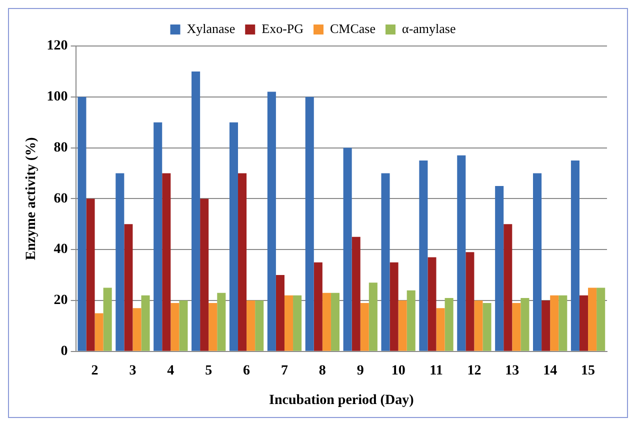 The height and width of the screenshot is (428, 638). Describe the element at coordinates (246, 370) in the screenshot. I see `x-tick-label: 6` at that location.